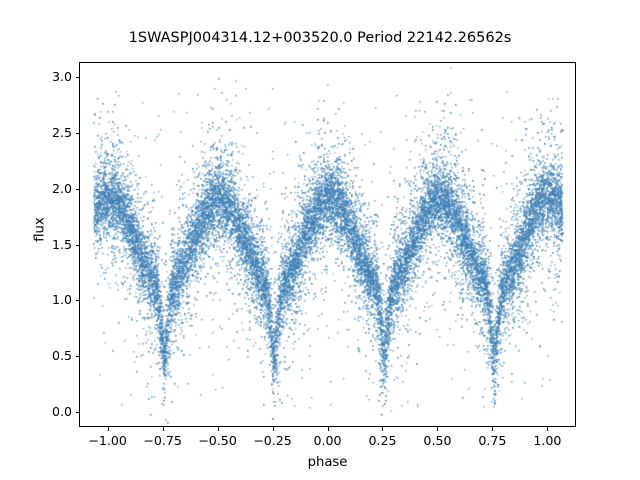  What do you see at coordinates (272, 440) in the screenshot?
I see `x-tick-label: −0.25` at bounding box center [272, 440].